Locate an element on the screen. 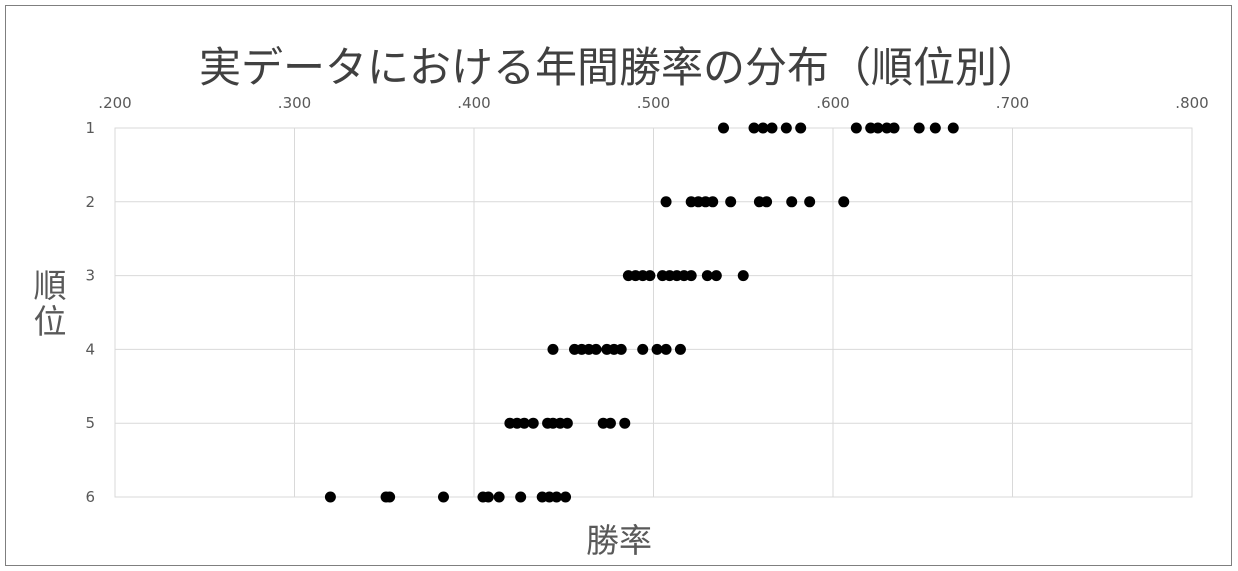 The height and width of the screenshot is (571, 1238). x-tick-label: .600 is located at coordinates (832, 103).